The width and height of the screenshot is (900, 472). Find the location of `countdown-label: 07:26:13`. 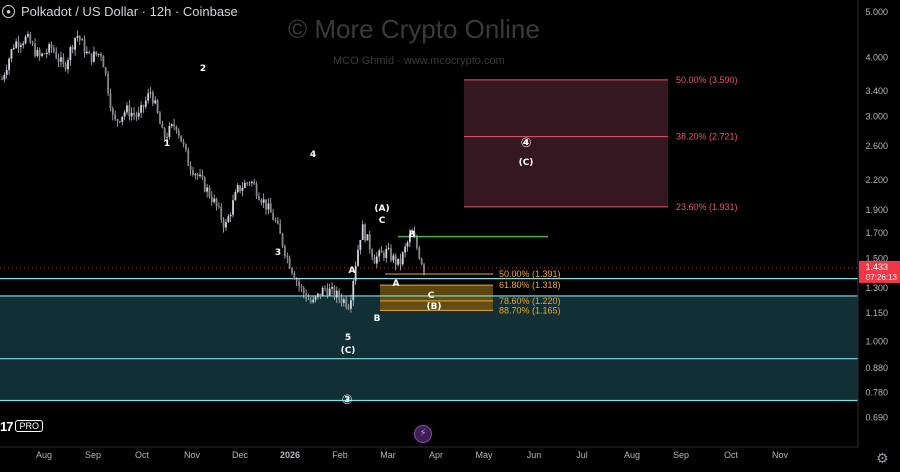

countdown-label: 07:26:13 is located at coordinates (882, 277).